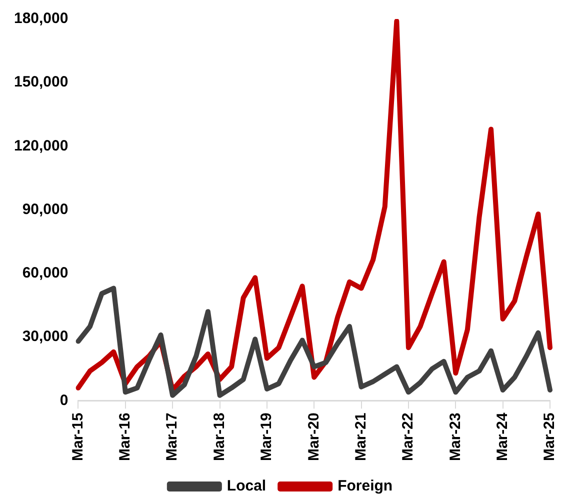 Image resolution: width=572 pixels, height=504 pixels. I want to click on x-tick-label: Mar-16, so click(125, 437).